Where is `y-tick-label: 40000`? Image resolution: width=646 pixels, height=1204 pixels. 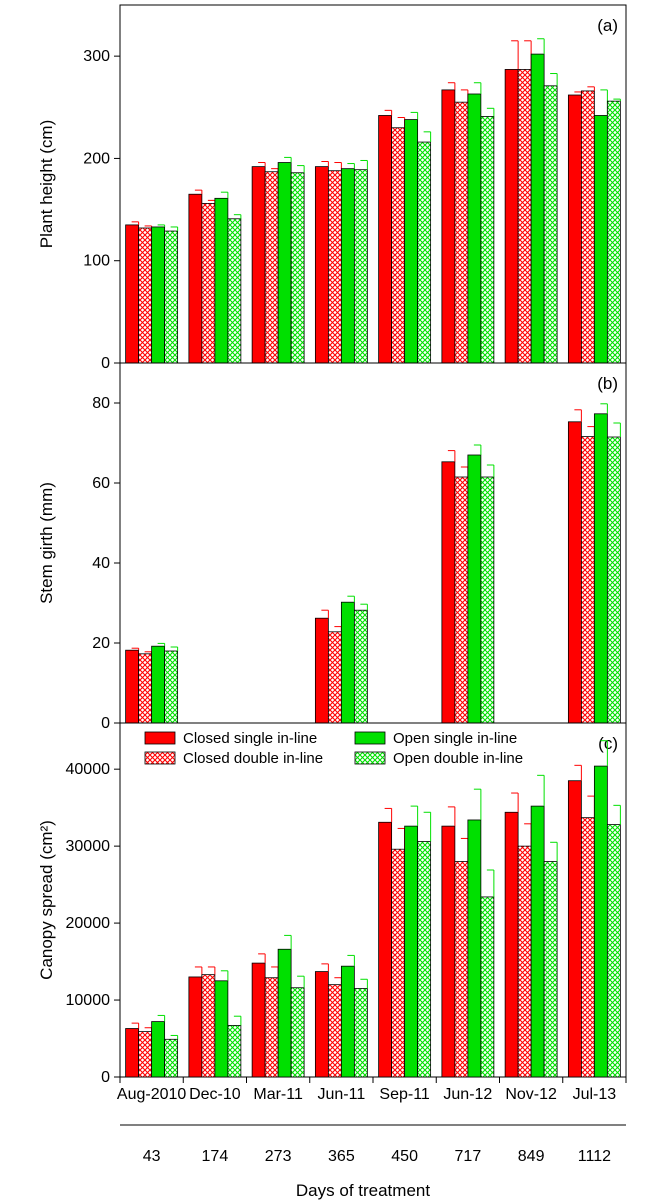 y-tick-label: 40000 is located at coordinates (88, 769).